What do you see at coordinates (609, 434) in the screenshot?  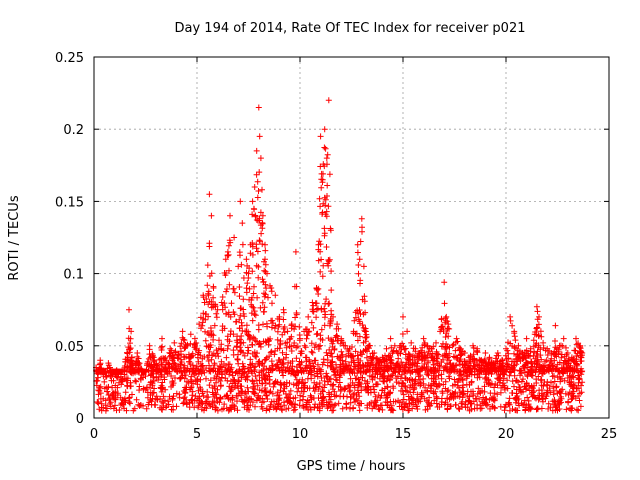 I see `x-tick-label: 25` at bounding box center [609, 434].